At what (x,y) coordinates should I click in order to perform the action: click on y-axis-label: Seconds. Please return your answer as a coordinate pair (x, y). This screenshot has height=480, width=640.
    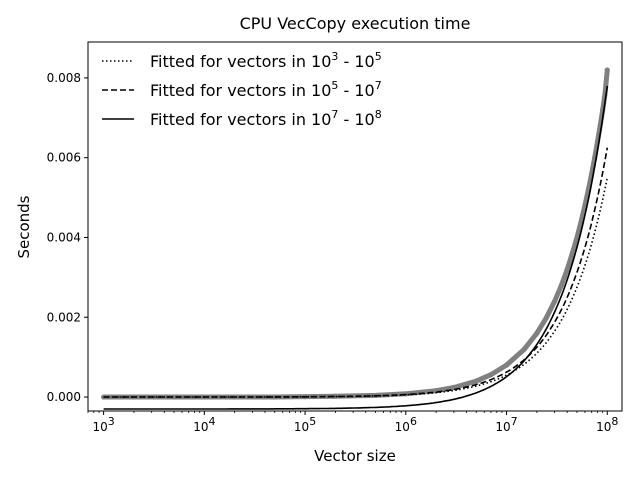
    Looking at the image, I should click on (24, 226).